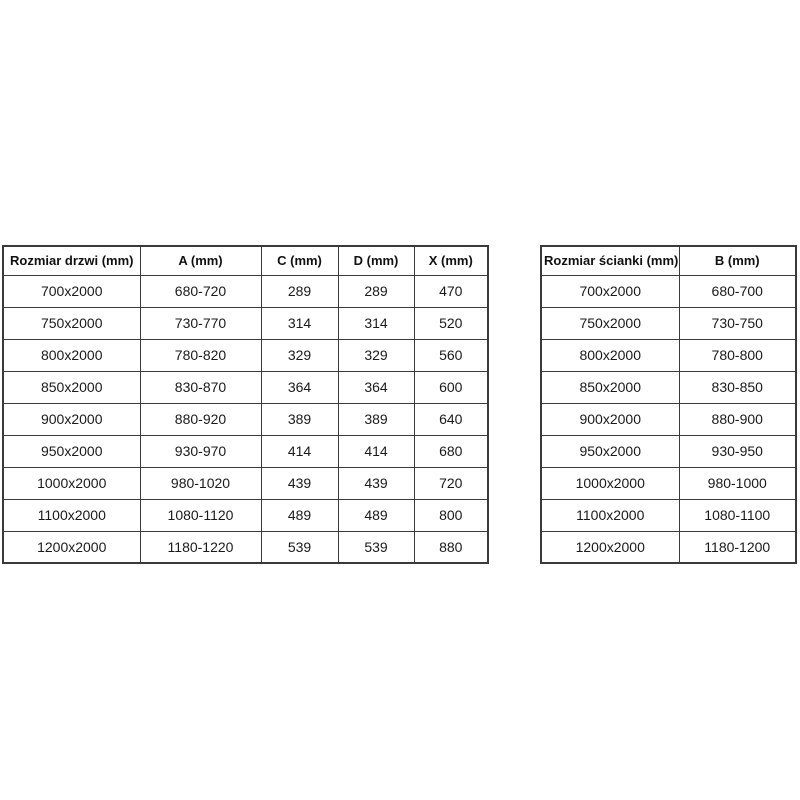 This screenshot has height=800, width=800. What do you see at coordinates (451, 387) in the screenshot?
I see `table-cell: 600` at bounding box center [451, 387].